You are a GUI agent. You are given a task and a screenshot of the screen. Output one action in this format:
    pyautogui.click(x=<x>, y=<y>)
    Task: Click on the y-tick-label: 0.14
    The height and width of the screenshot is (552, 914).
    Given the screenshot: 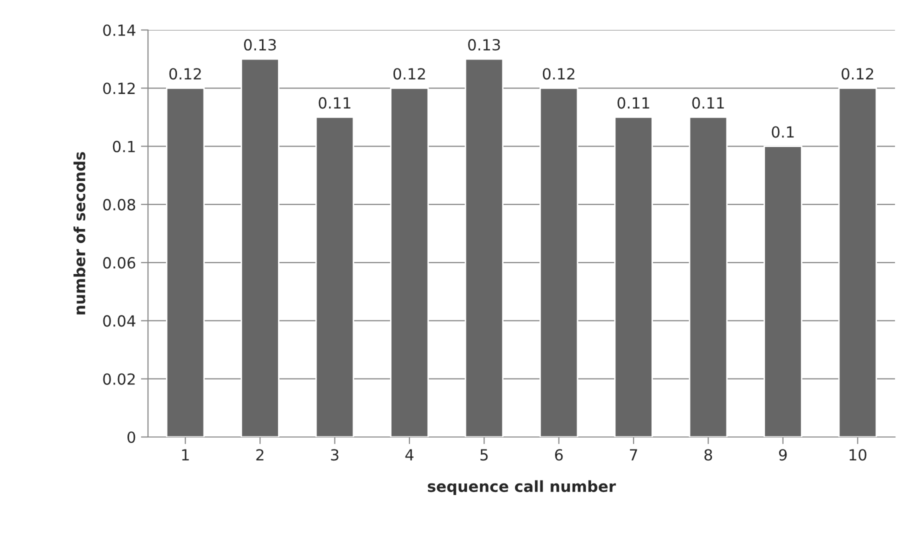 What is the action you would take?
    pyautogui.click(x=119, y=30)
    